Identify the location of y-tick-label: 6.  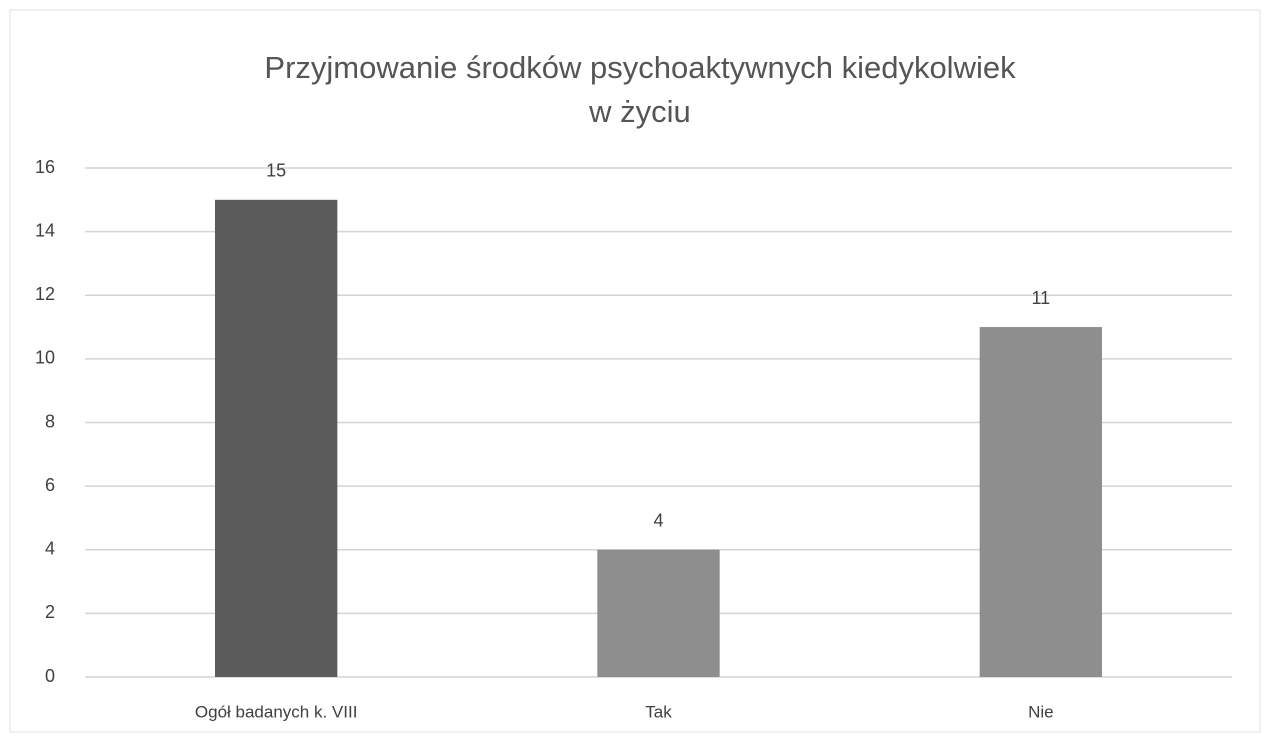
(50, 485).